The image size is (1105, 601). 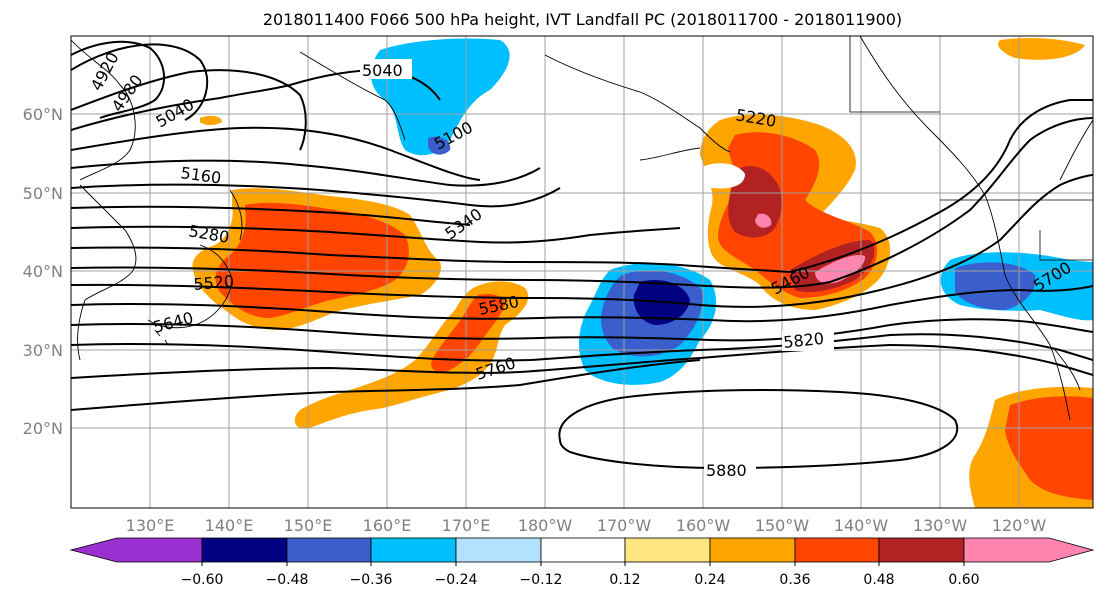 What do you see at coordinates (726, 470) in the screenshot?
I see `contour-label: 5880` at bounding box center [726, 470].